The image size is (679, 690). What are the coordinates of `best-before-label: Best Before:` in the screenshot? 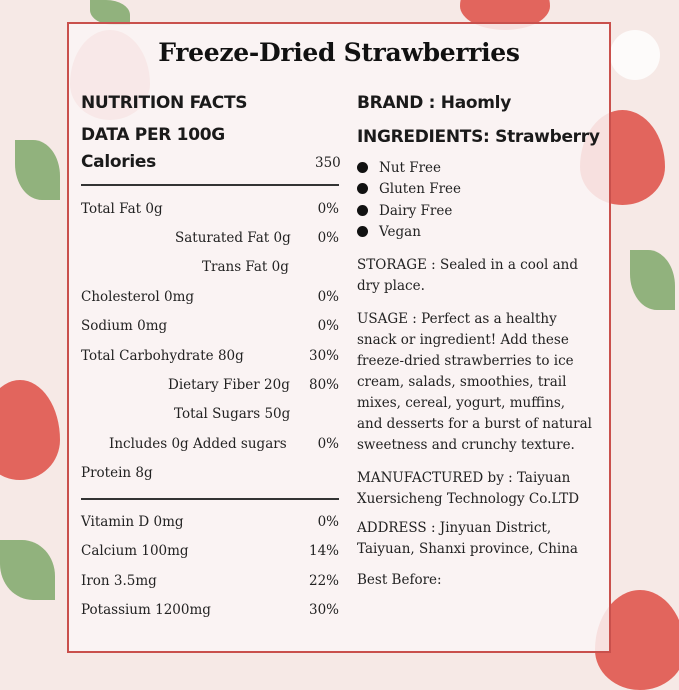 It's located at (399, 580).